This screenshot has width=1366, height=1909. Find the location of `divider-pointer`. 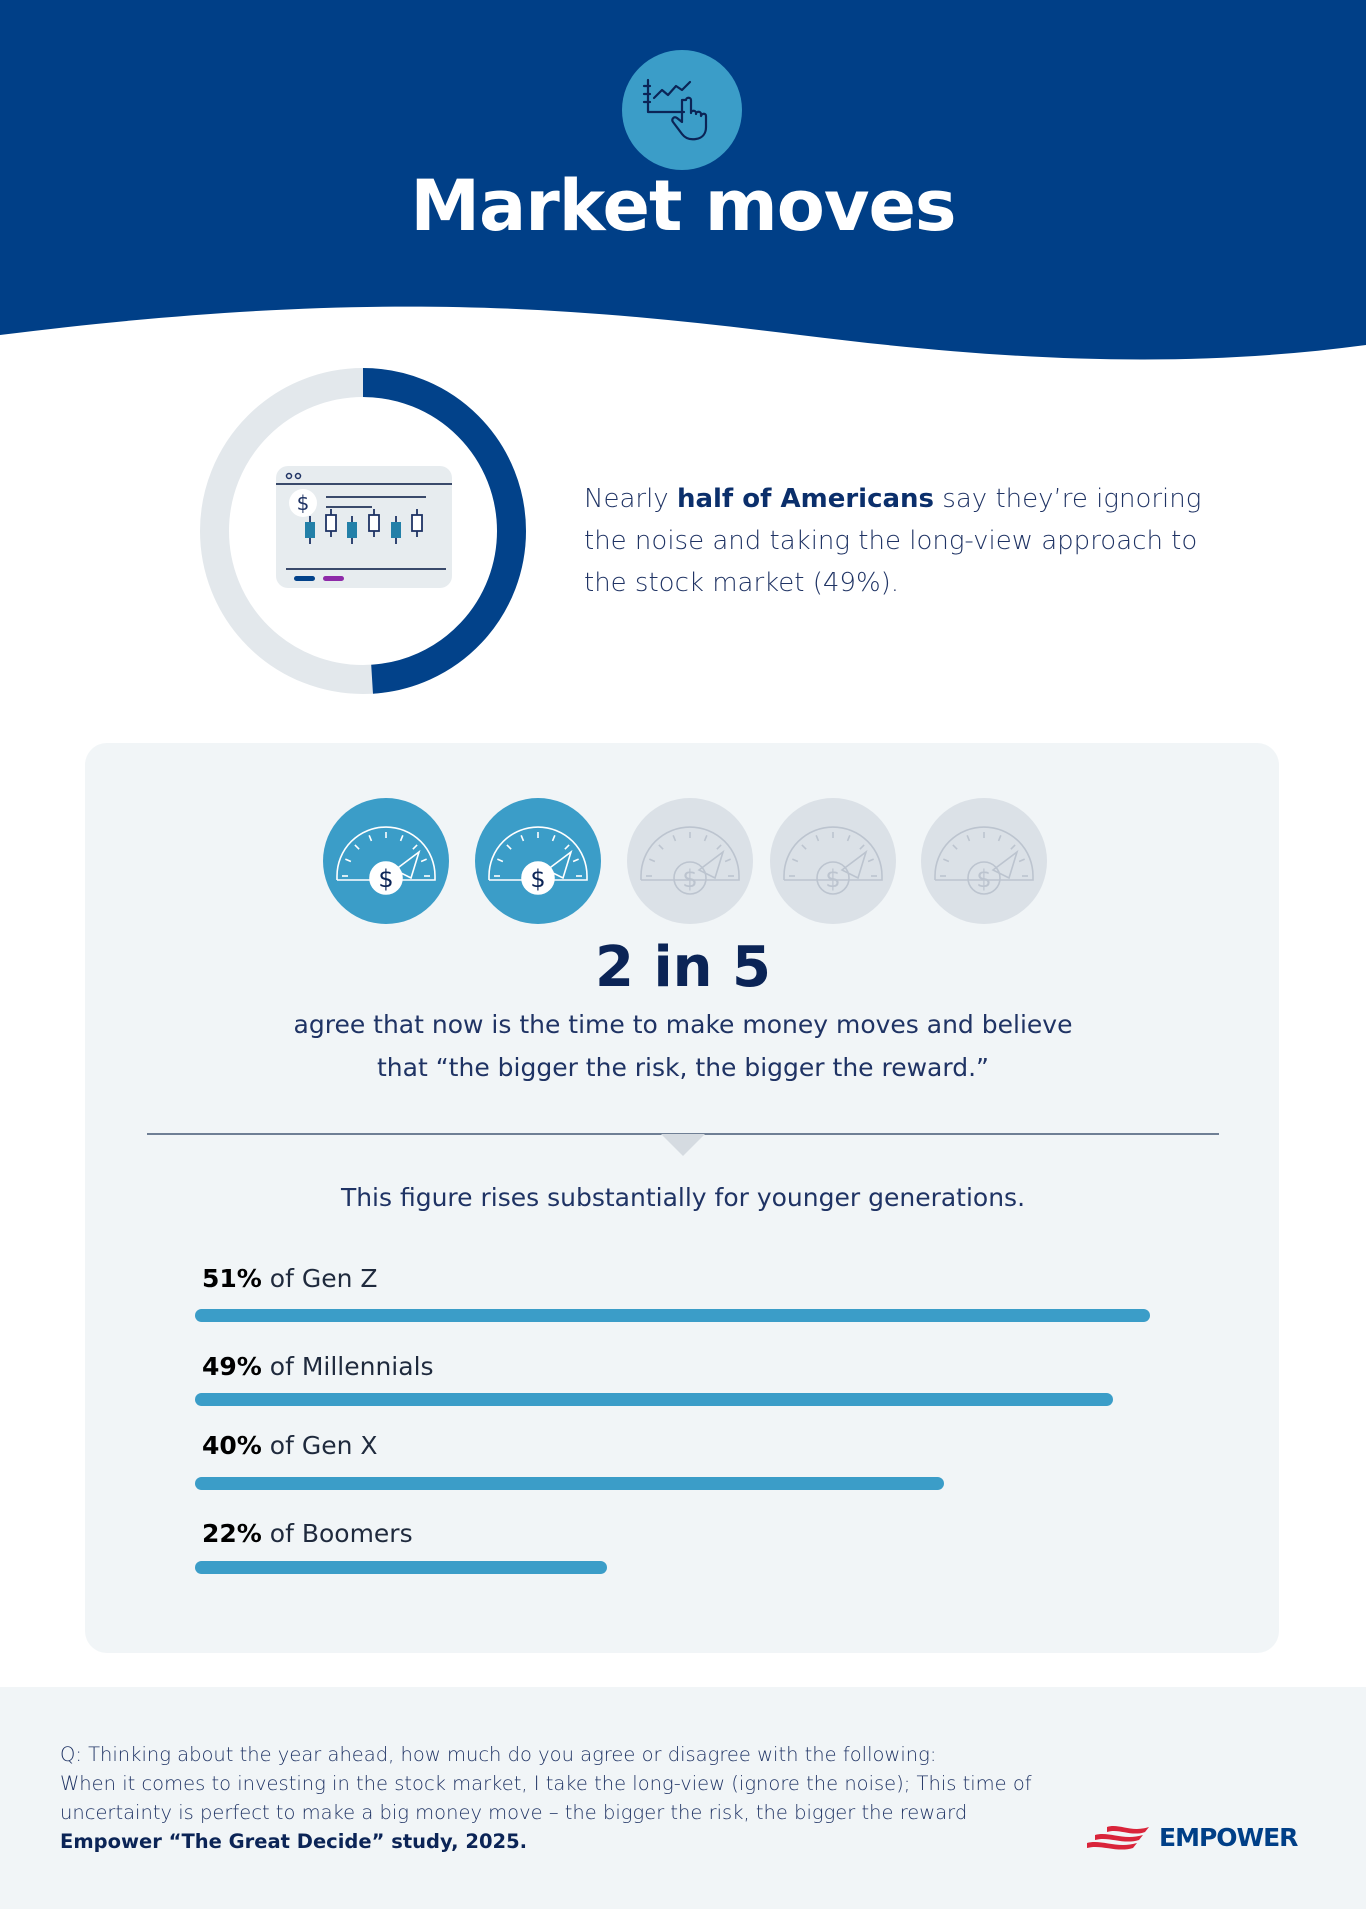

divider-pointer is located at coordinates (683, 1145).